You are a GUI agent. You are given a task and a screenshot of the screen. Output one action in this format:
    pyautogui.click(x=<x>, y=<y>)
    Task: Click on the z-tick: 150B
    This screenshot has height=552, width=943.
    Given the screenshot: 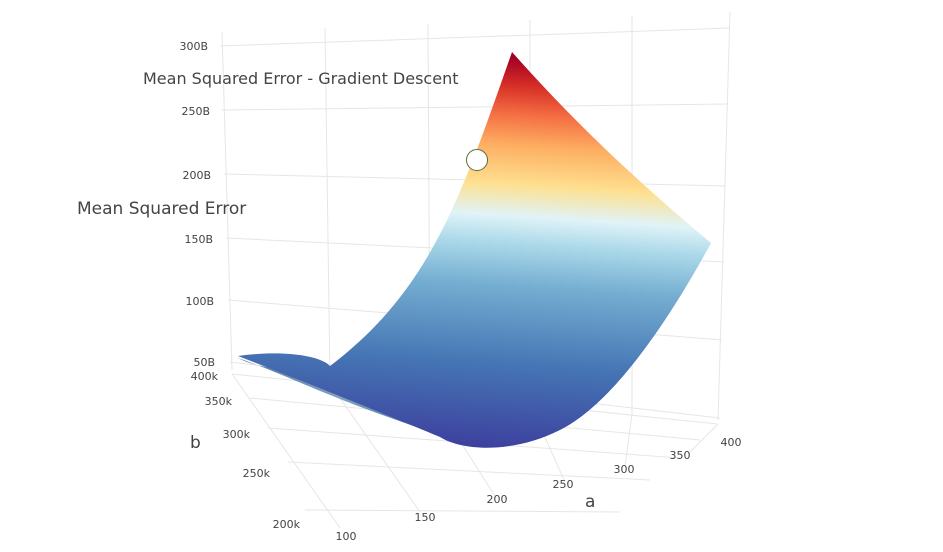 What is the action you would take?
    pyautogui.click(x=198, y=239)
    